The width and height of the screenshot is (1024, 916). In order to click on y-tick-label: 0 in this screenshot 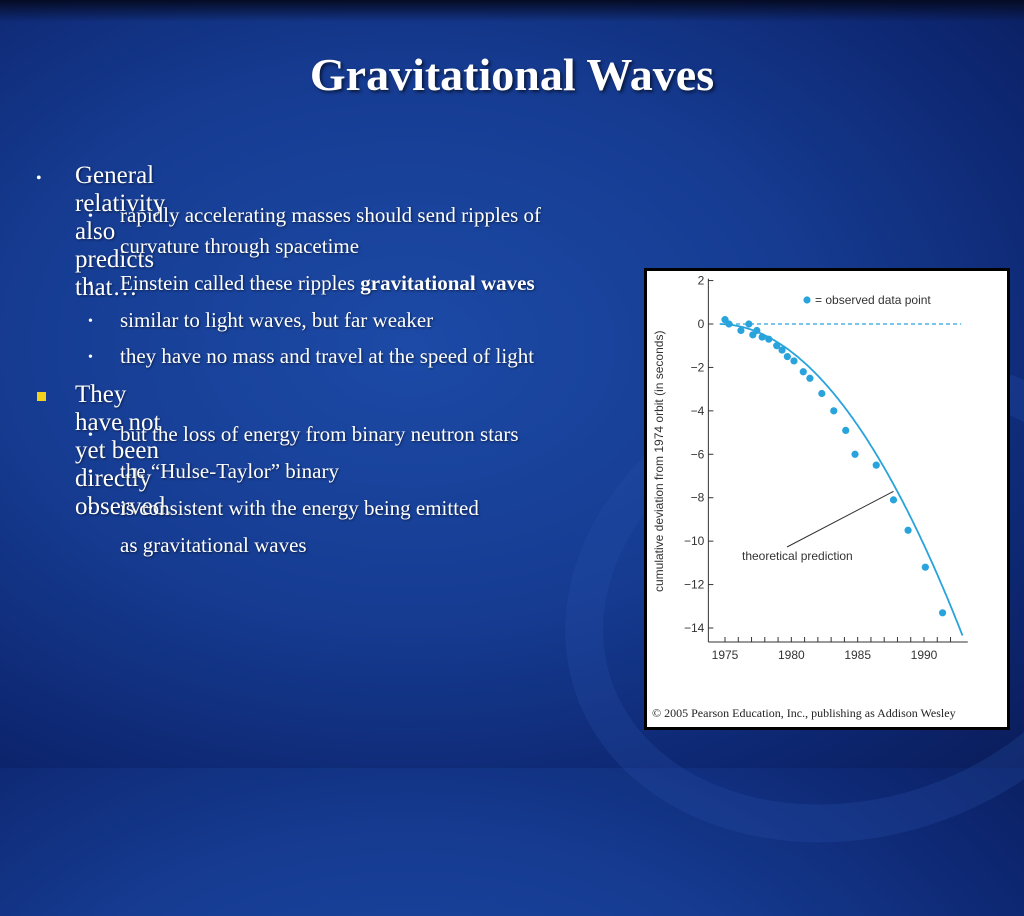, I will do `click(701, 324)`.